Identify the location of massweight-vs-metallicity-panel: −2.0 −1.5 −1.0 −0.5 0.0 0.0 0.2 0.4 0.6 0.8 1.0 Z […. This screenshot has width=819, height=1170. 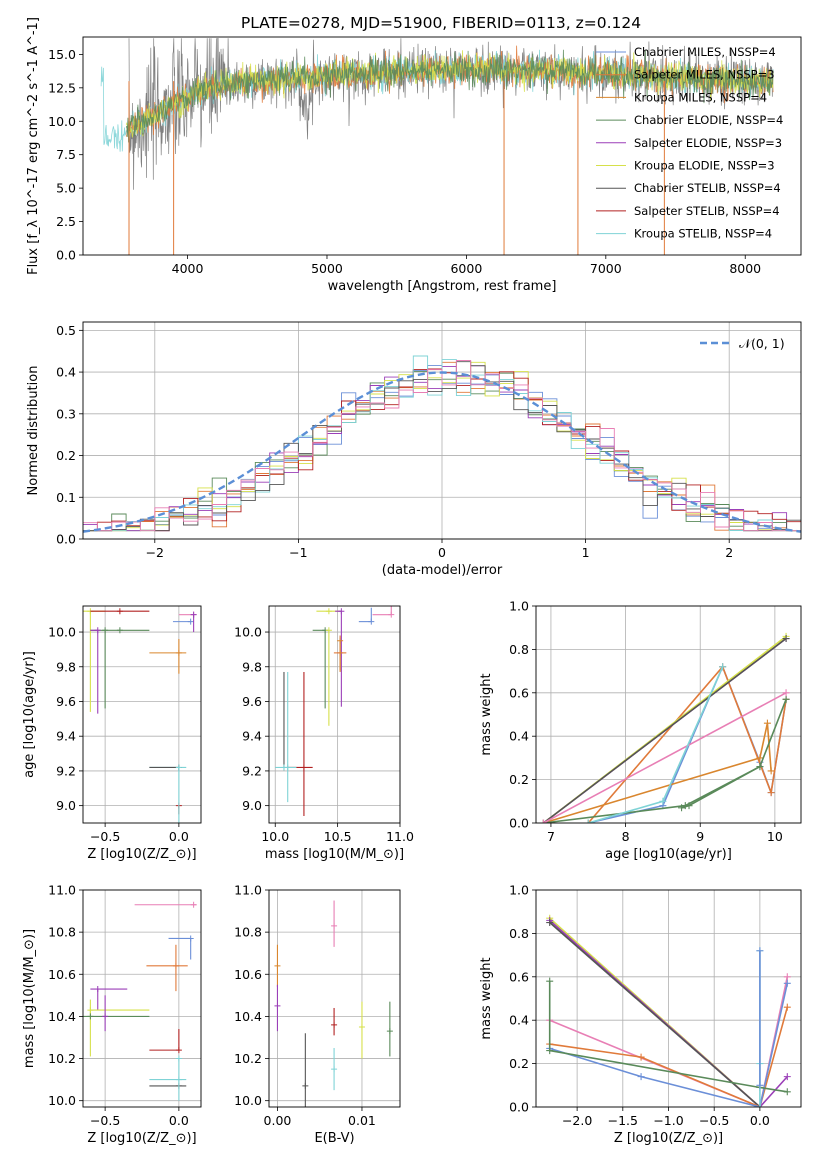
(640, 1014).